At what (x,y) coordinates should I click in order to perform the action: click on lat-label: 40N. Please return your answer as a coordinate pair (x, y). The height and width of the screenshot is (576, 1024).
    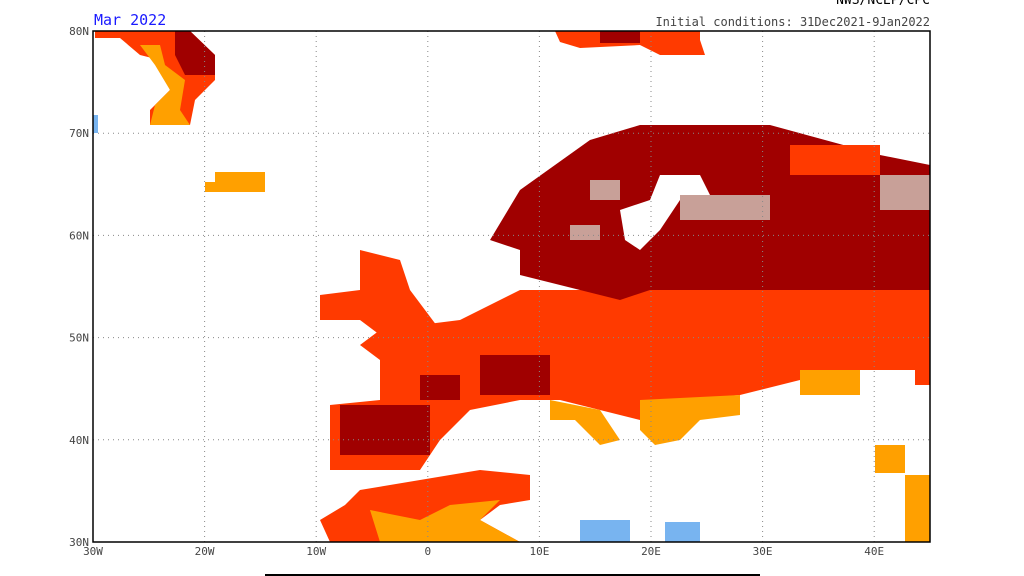
    Looking at the image, I should click on (79, 440).